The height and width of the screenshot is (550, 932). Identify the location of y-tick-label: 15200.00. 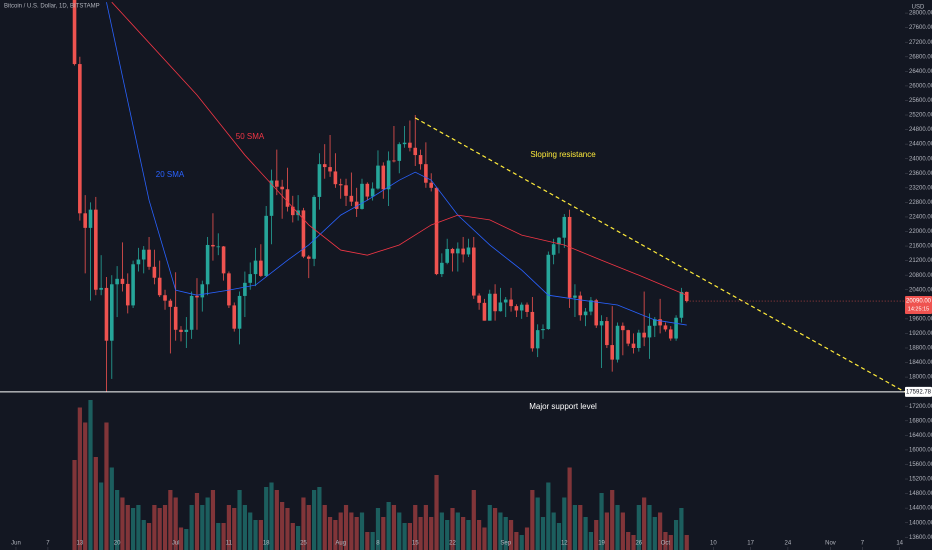
(920, 480).